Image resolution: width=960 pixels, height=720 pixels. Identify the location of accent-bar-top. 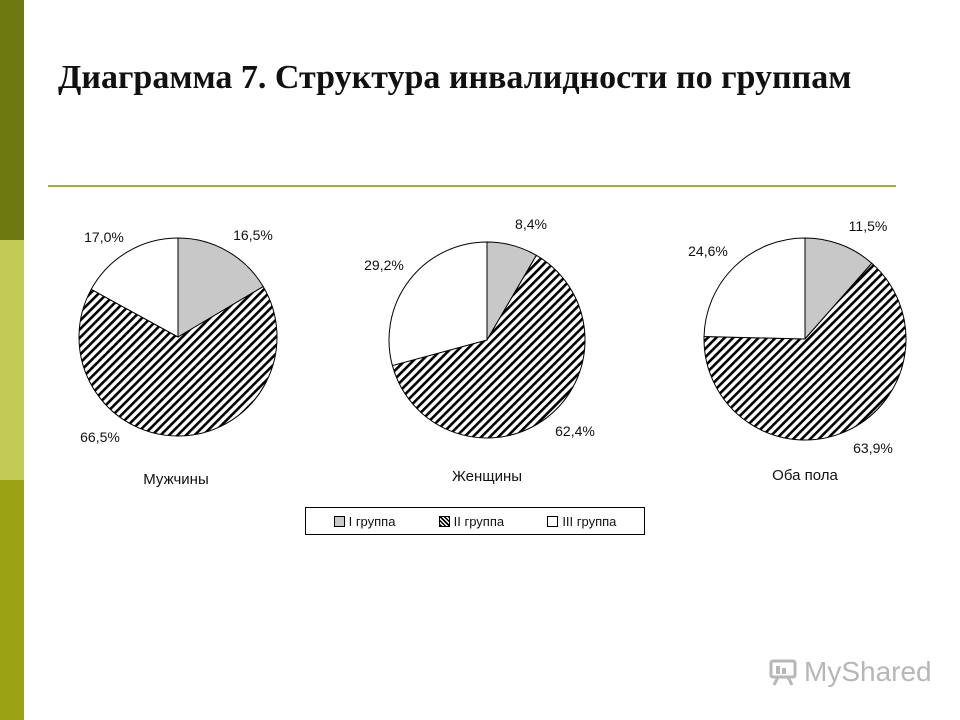
(12, 120).